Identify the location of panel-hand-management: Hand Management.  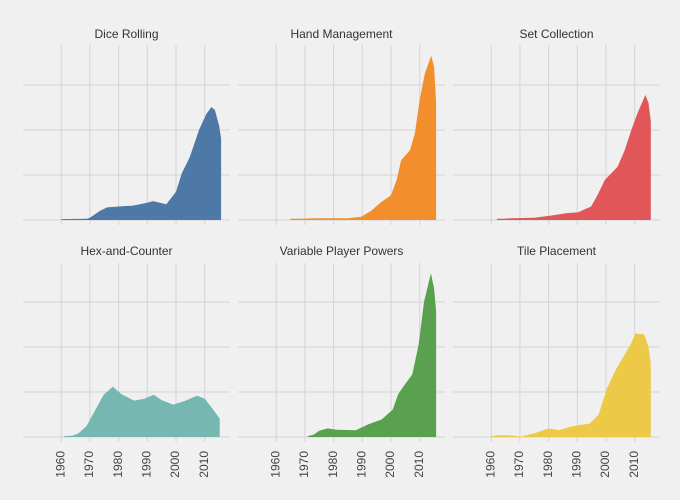
(341, 126).